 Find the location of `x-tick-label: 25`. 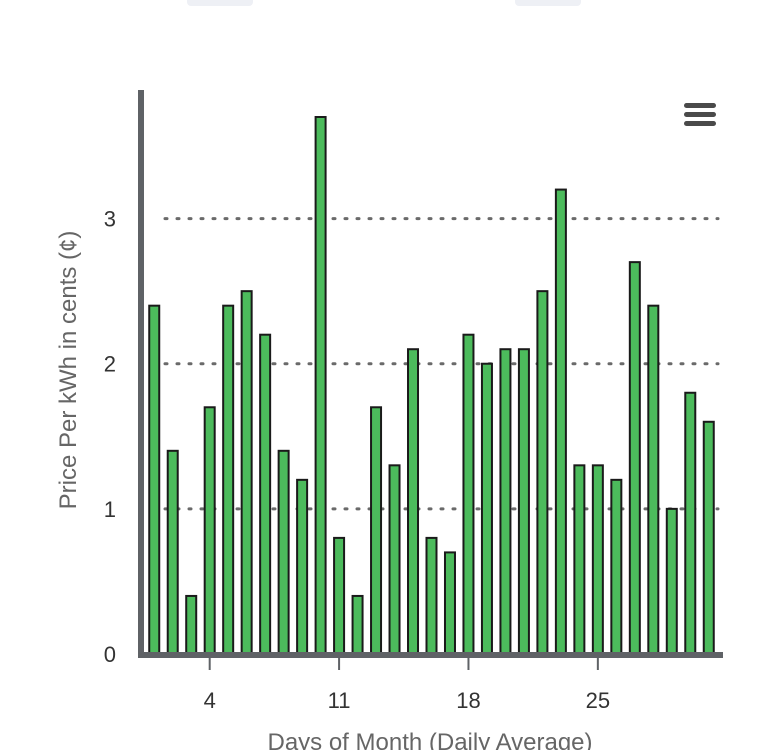

x-tick-label: 25 is located at coordinates (598, 700).